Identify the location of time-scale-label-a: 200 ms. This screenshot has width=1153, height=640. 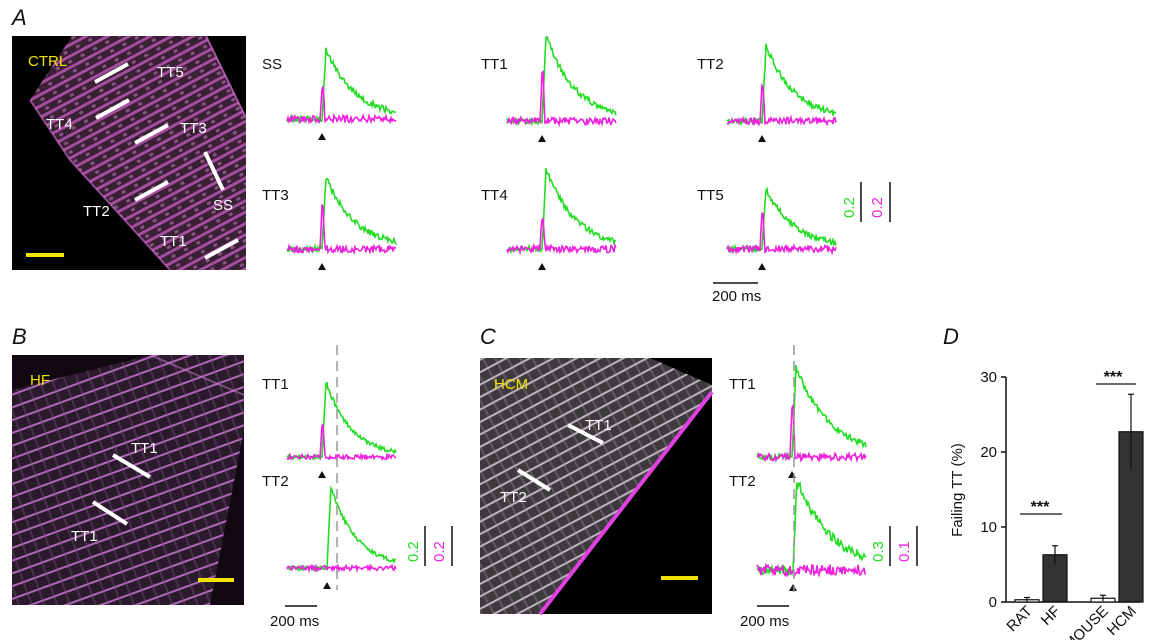
(736, 296).